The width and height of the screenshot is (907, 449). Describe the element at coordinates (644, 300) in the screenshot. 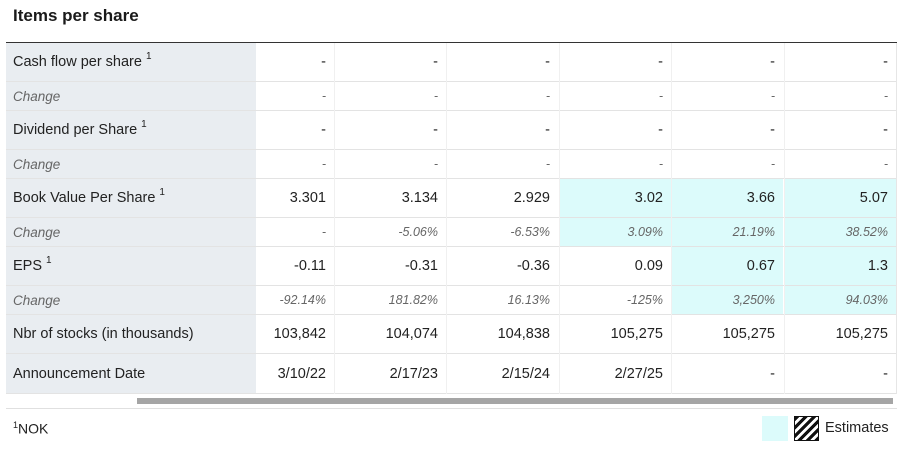

I see `table-cell: -125%` at that location.